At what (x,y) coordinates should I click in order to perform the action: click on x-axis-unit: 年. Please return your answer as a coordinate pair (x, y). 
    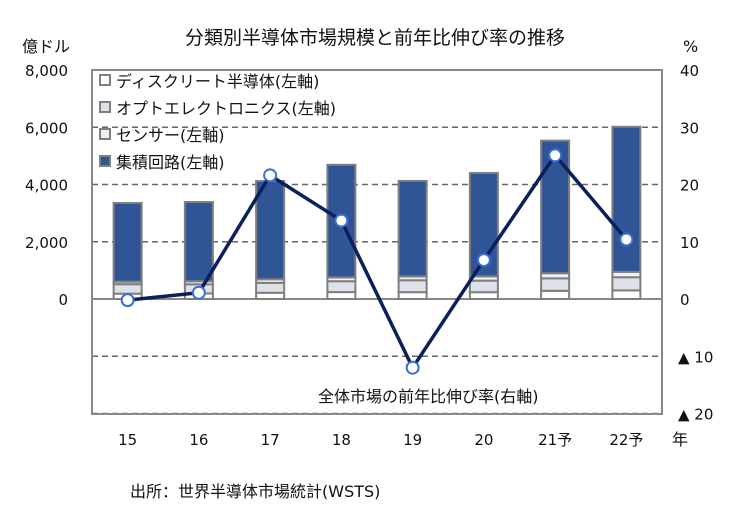
    Looking at the image, I should click on (680, 439).